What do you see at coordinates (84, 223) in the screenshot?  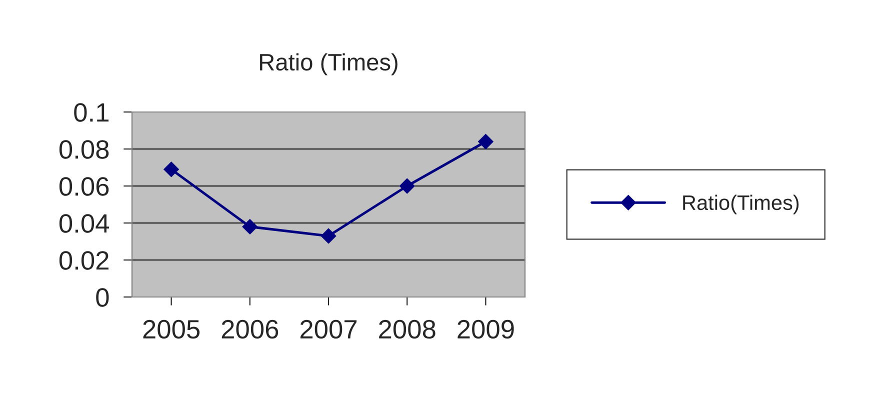 I see `y-tick-label: 0.04` at bounding box center [84, 223].